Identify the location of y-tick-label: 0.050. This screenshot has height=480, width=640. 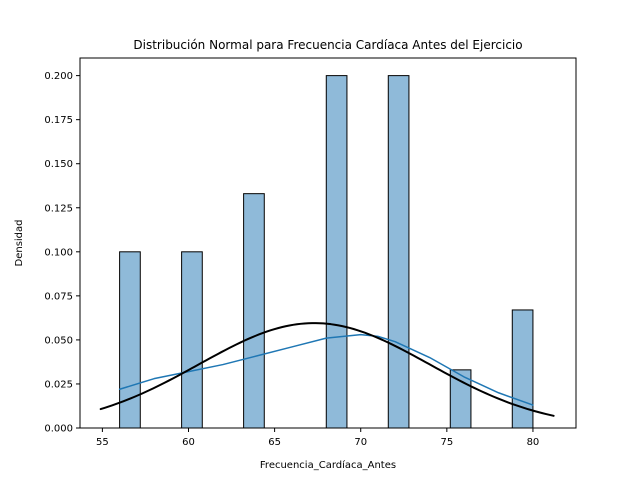
(58, 340).